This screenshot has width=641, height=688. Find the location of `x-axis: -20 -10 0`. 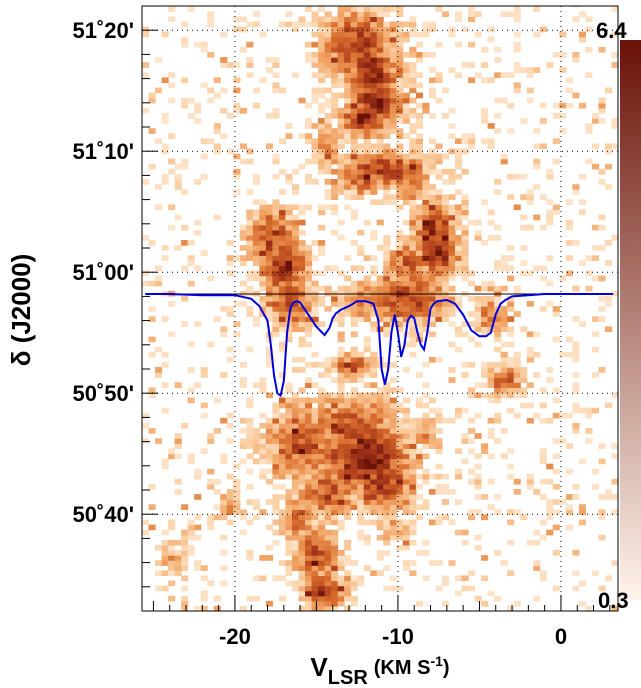

x-axis: -20 -10 0 is located at coordinates (381, 622).